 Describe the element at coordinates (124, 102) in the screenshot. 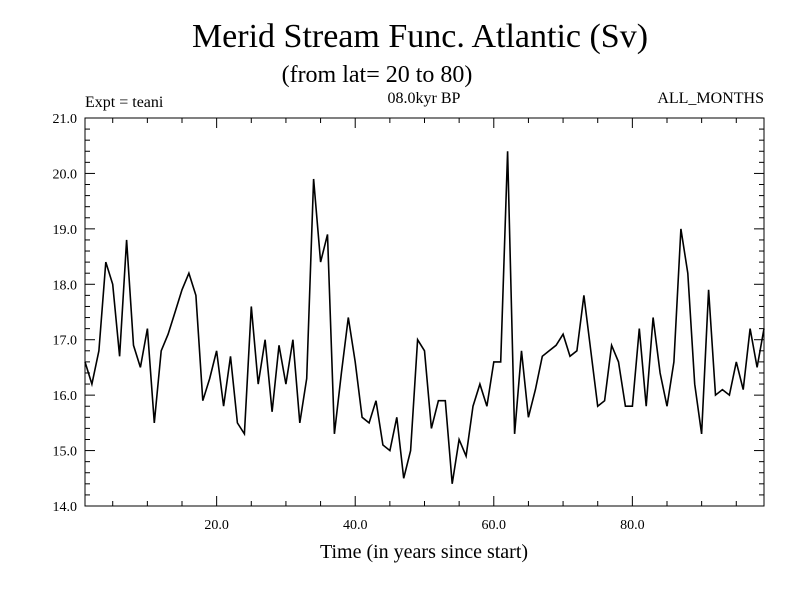

I see `experiment-label: Expt = teani` at that location.